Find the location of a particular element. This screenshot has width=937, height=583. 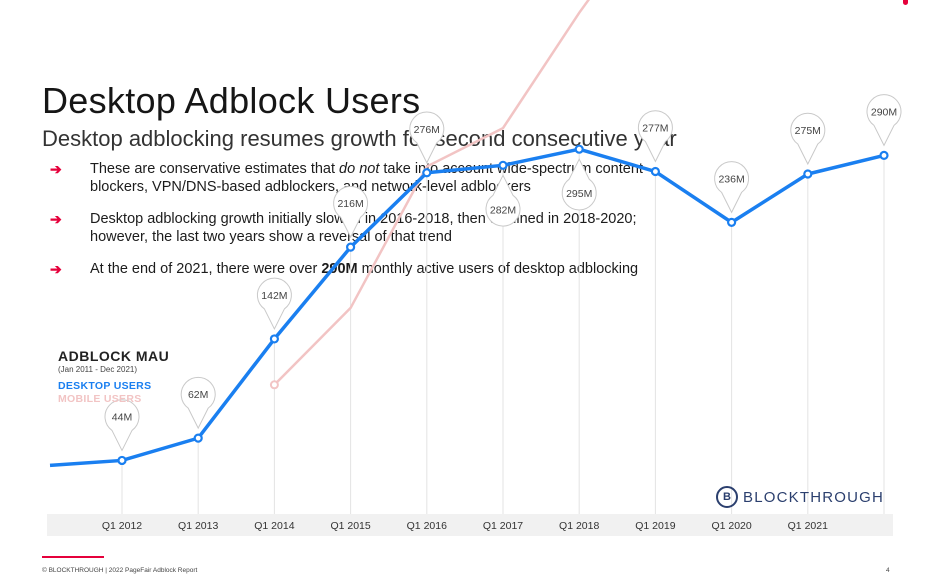

bullet-text: do not is located at coordinates (359, 169).